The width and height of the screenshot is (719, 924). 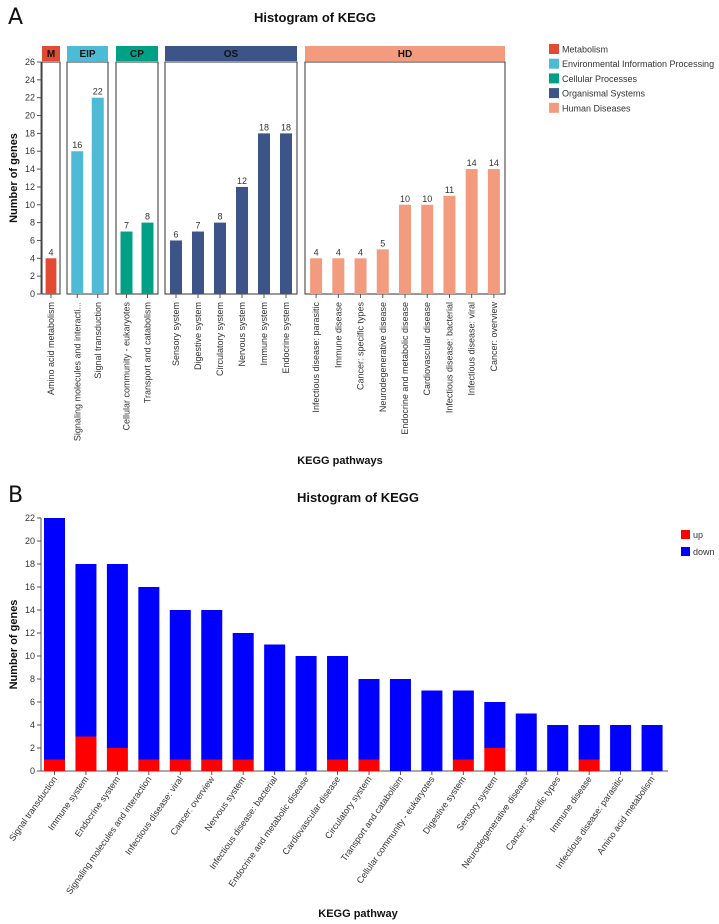 I want to click on x-tick-label-a: Nervous system, so click(x=242, y=334).